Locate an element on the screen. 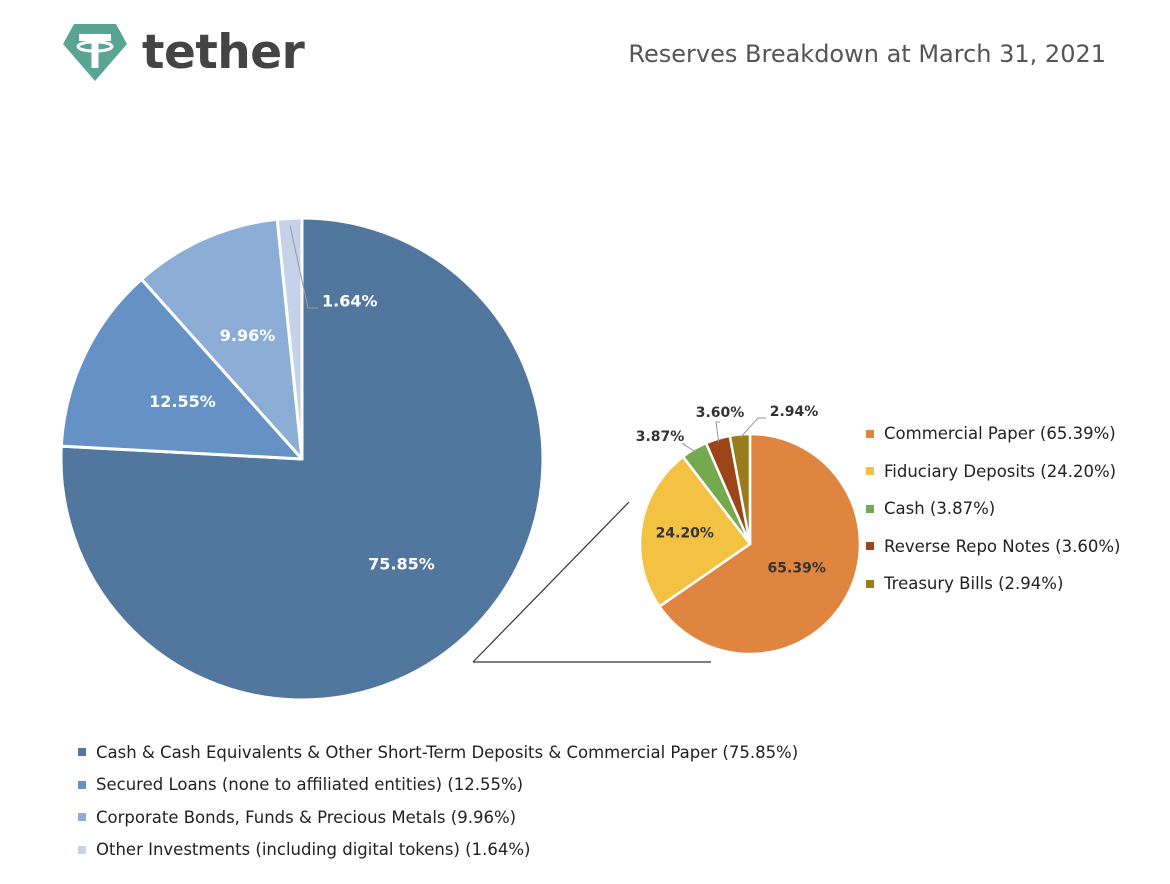 This screenshot has height=884, width=1170. sub-legend-label: Commercial Paper (65.39%) is located at coordinates (1000, 434).